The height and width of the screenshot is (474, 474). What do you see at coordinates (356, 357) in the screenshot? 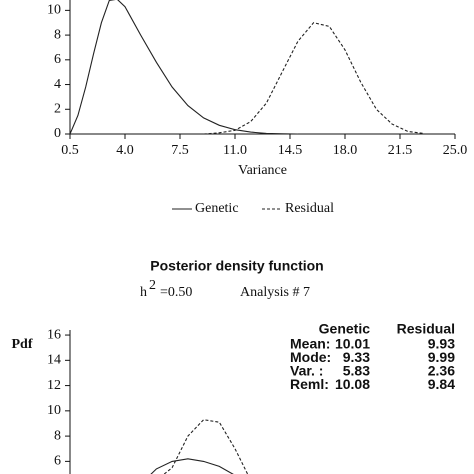
I see `stats-value: 9.33` at bounding box center [356, 357].